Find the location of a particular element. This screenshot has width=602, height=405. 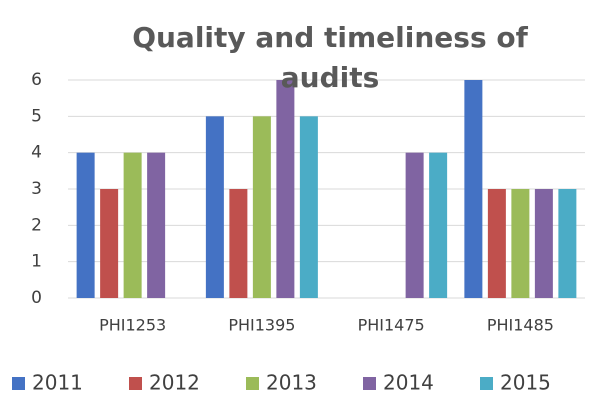

y-tick-label: 0 is located at coordinates (36, 298).